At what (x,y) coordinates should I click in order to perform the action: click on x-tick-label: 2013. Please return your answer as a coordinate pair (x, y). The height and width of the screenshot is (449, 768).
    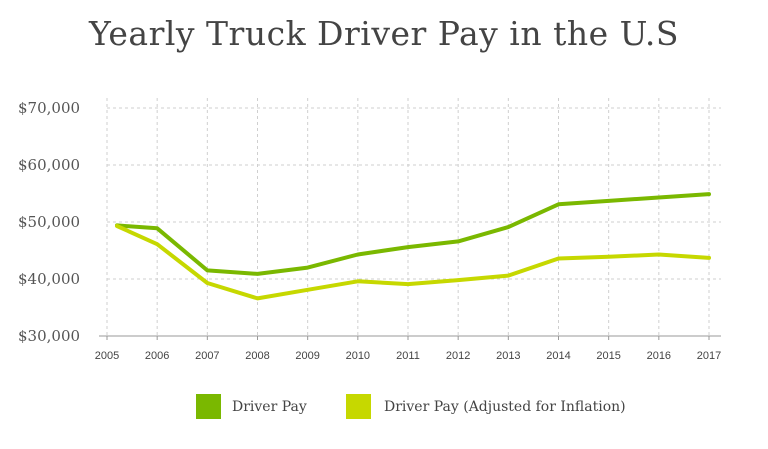
    Looking at the image, I should click on (508, 356).